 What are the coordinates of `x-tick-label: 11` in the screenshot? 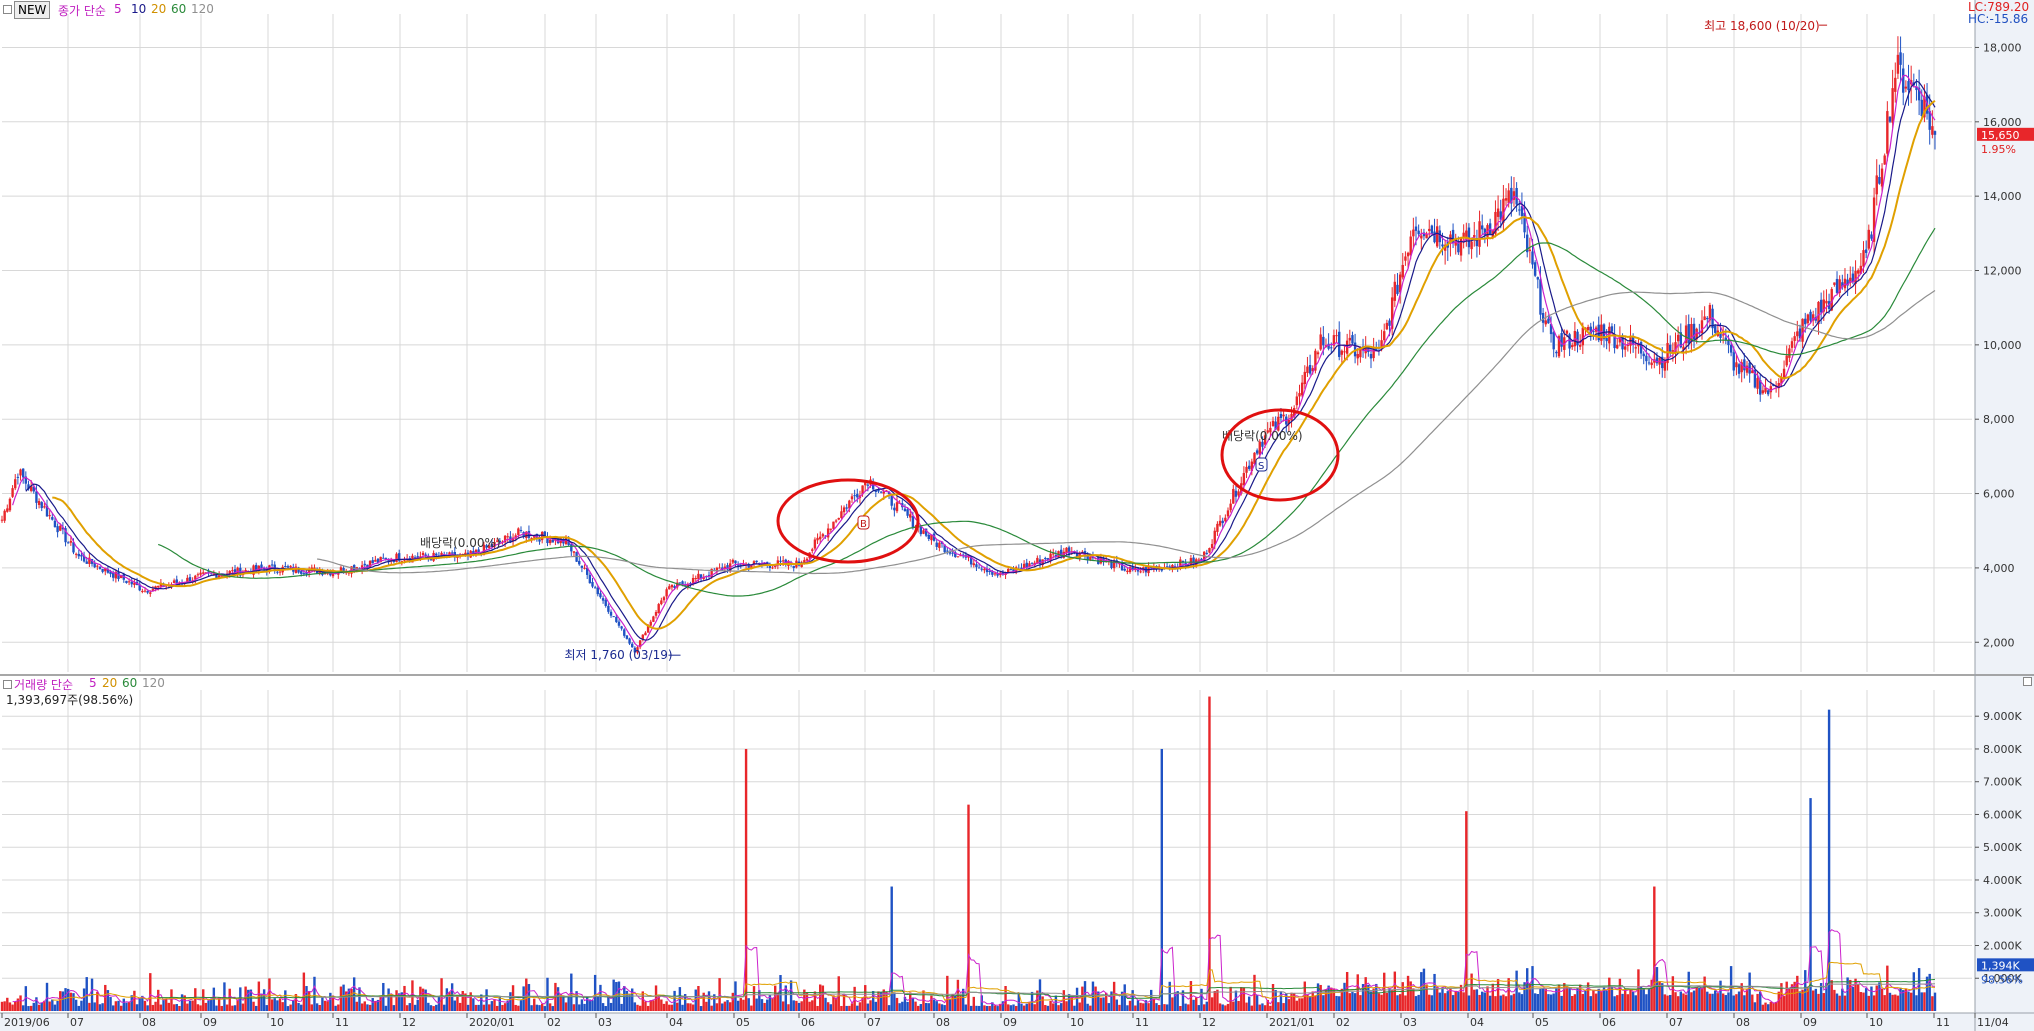 It's located at (1943, 1022).